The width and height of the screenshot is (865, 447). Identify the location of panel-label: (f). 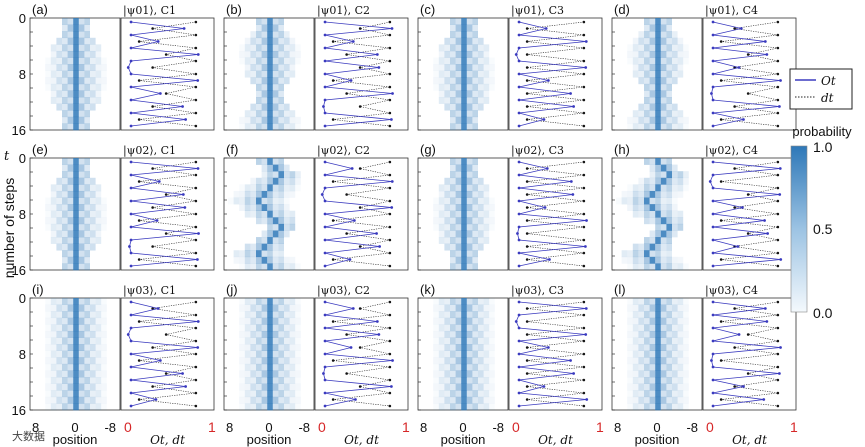
(232, 149).